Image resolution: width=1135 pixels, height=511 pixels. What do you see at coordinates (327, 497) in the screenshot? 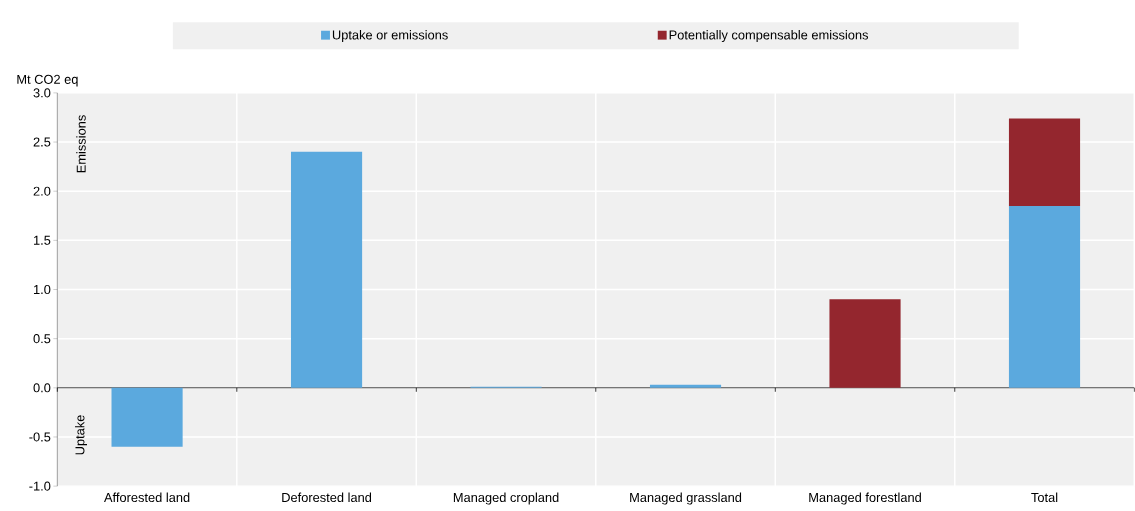
I see `x-tick-label: Deforested land` at bounding box center [327, 497].